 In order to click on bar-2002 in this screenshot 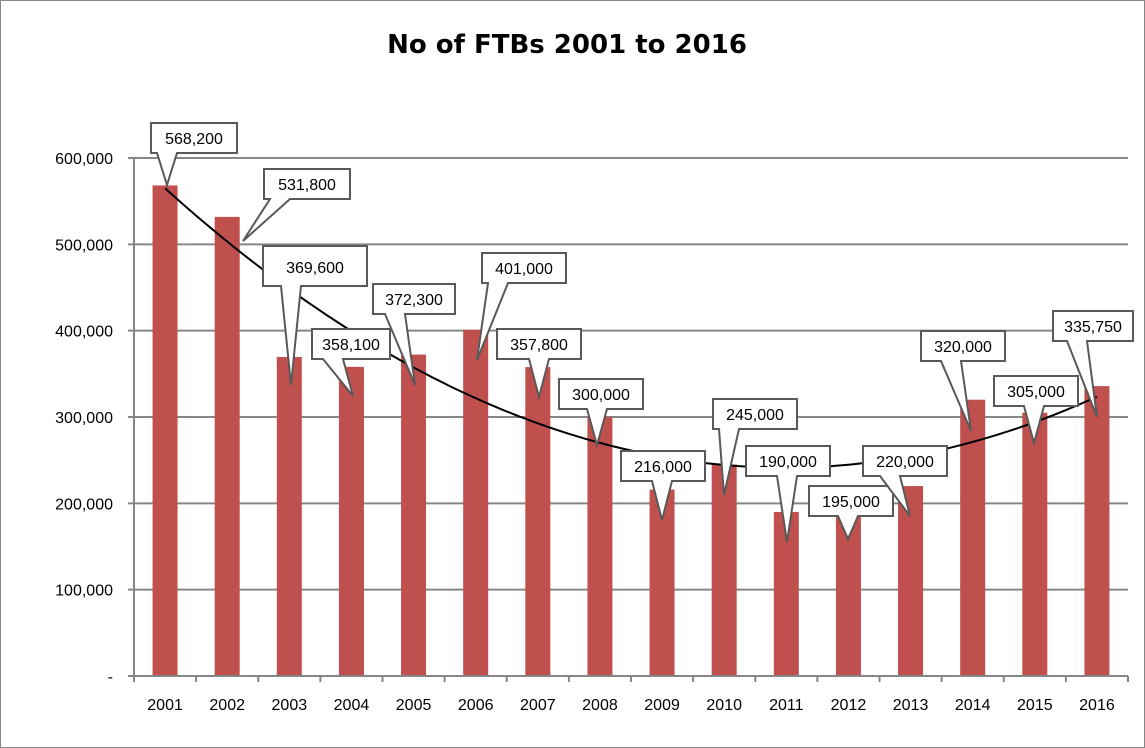, I will do `click(227, 446)`.